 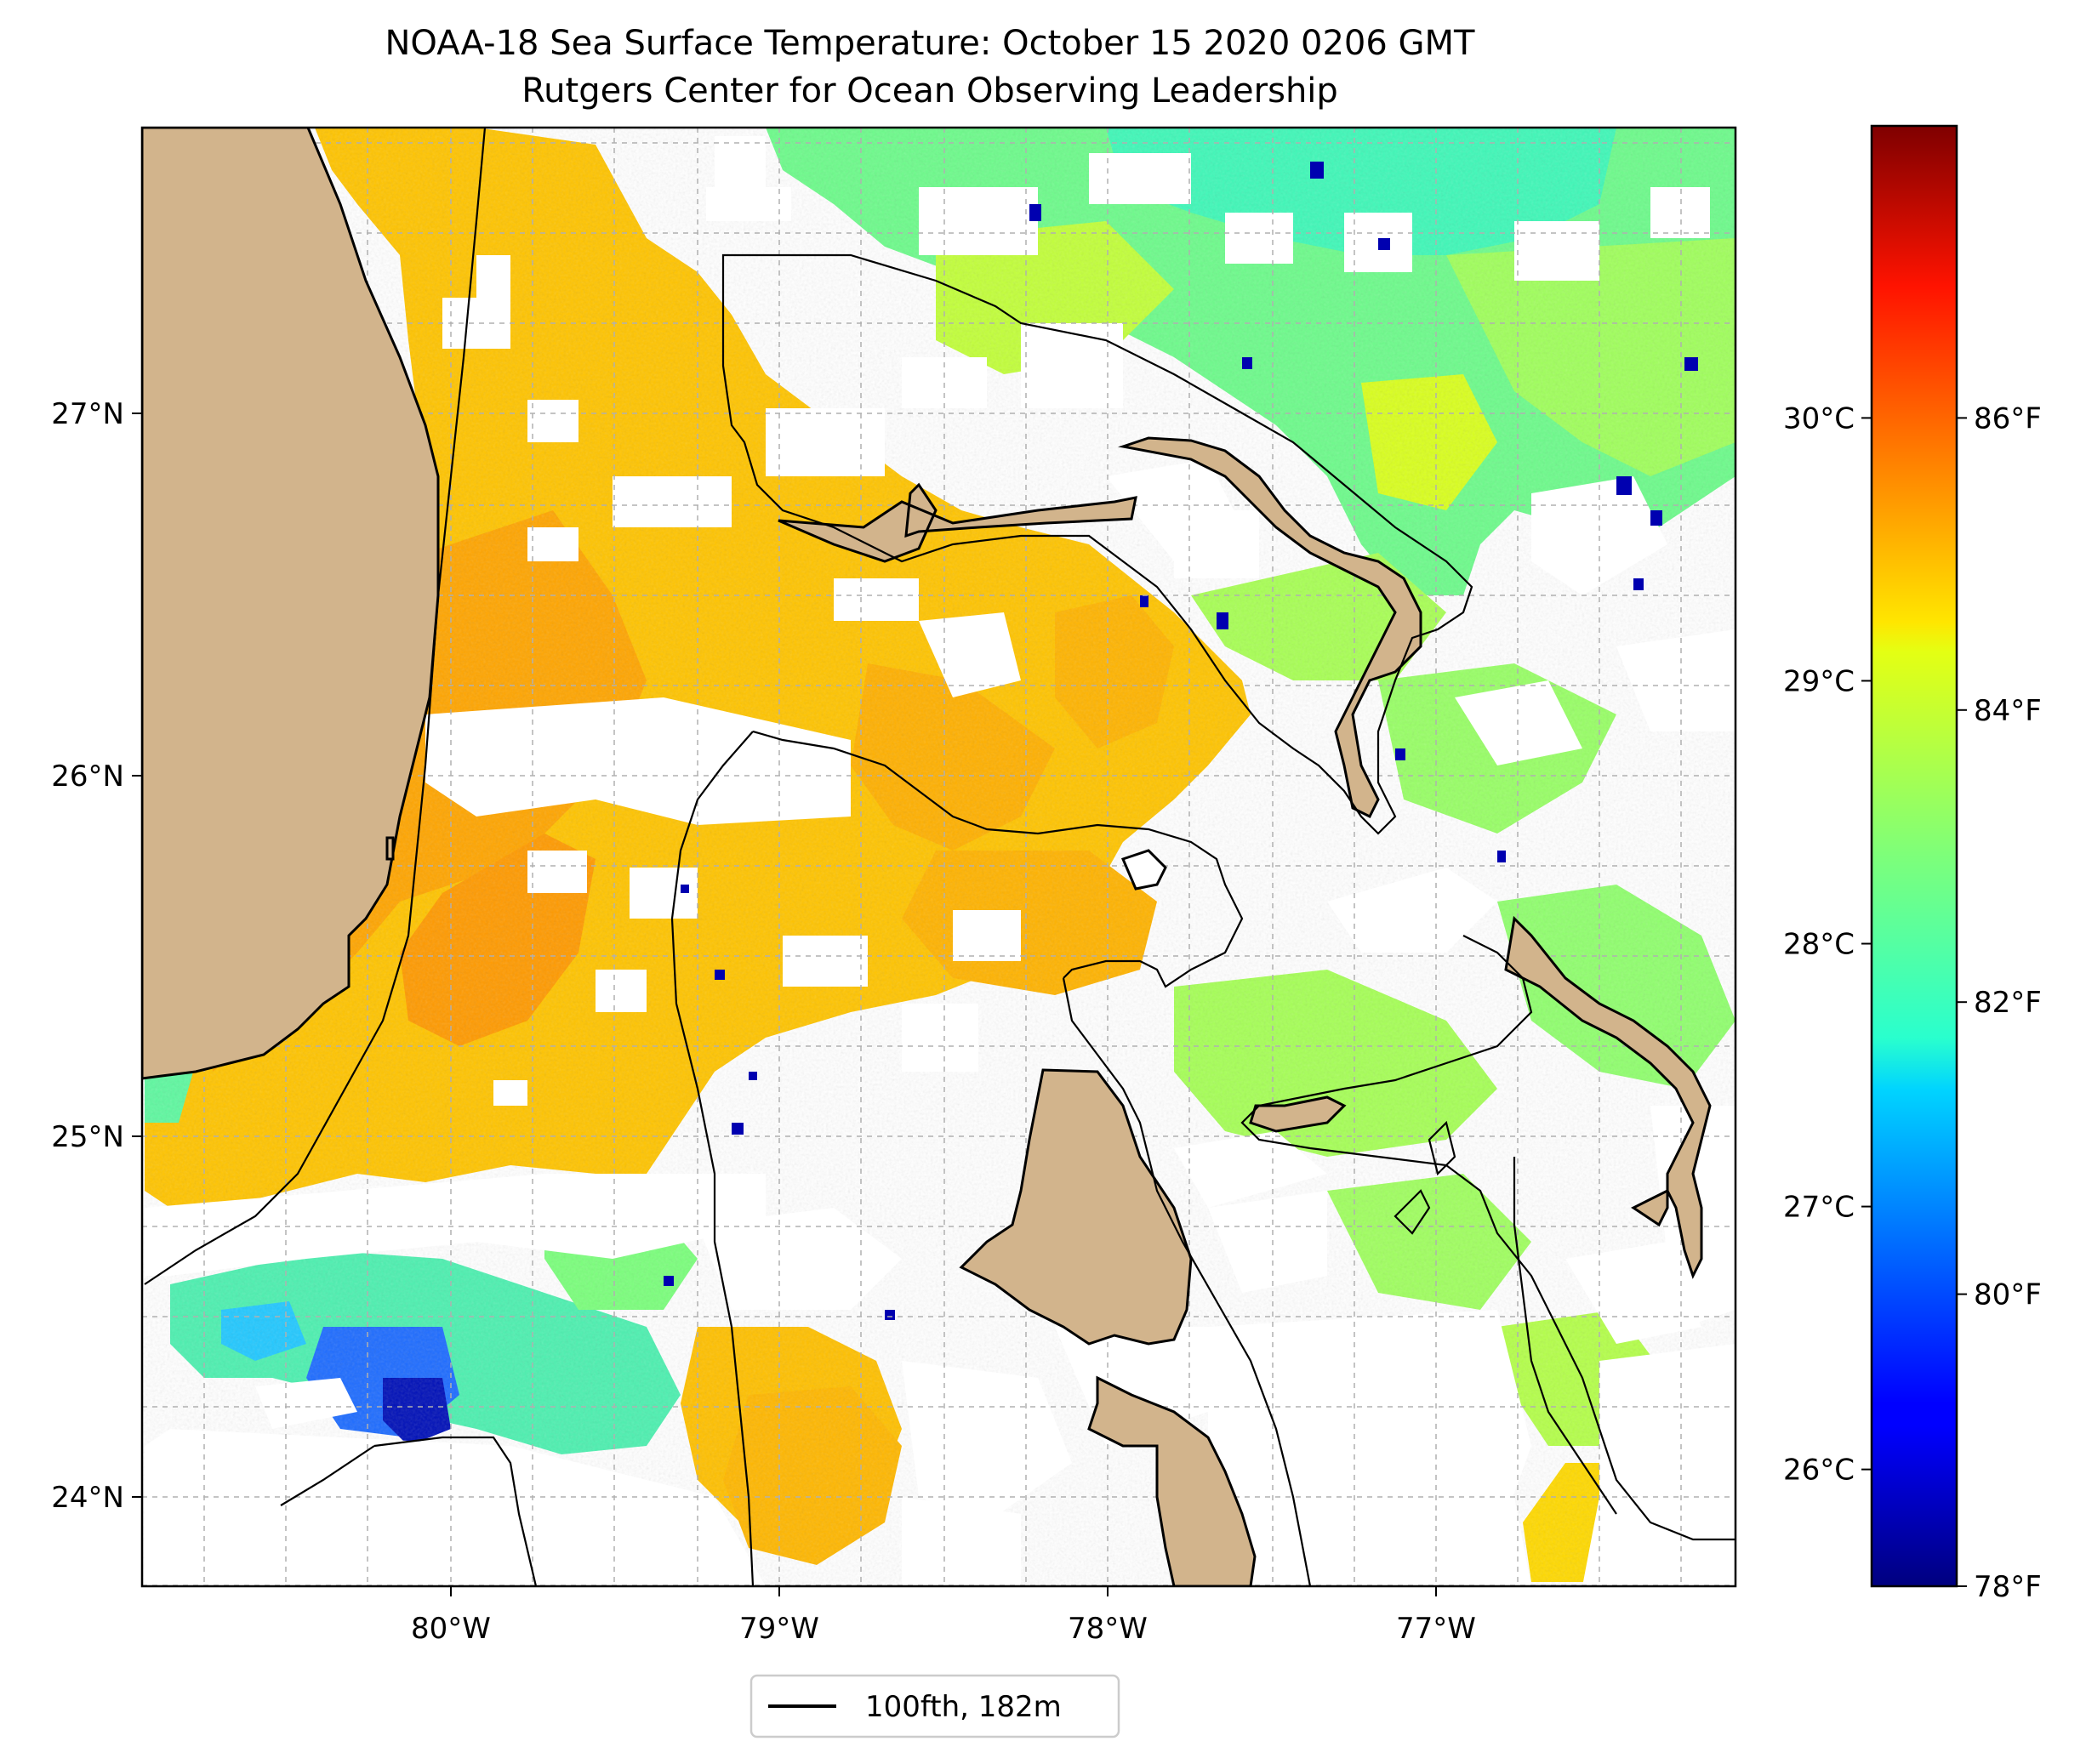 What do you see at coordinates (963, 1707) in the screenshot?
I see `legend-label: 100fth, 182m` at bounding box center [963, 1707].